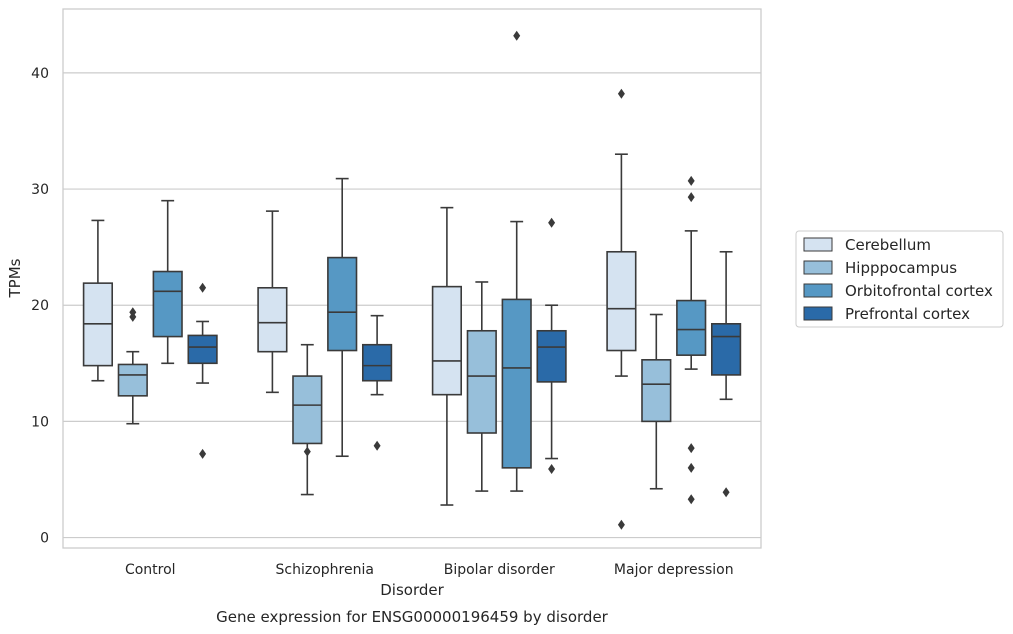  I want to click on y-tick-label: 20, so click(40, 306).